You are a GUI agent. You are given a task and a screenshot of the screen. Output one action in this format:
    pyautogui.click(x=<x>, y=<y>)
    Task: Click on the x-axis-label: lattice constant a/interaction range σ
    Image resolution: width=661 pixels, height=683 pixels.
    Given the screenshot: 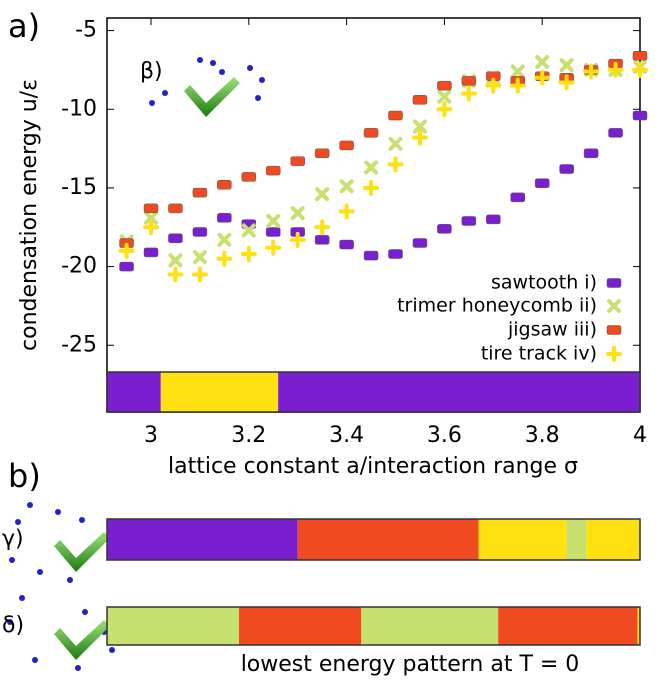 What is the action you would take?
    pyautogui.click(x=373, y=466)
    